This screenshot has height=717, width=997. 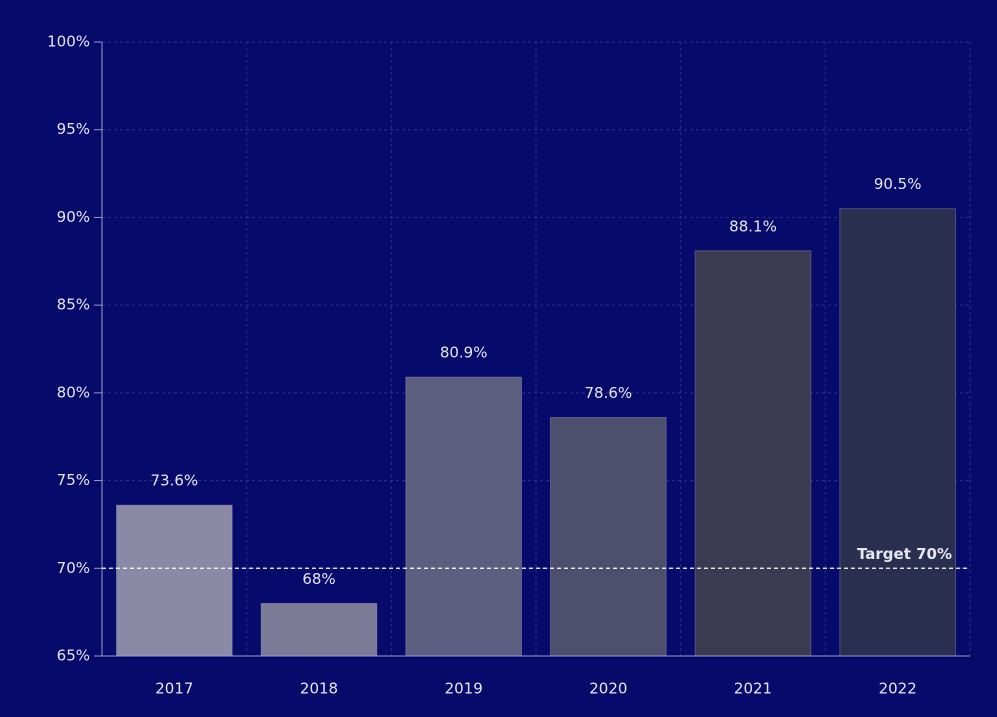 What do you see at coordinates (73, 656) in the screenshot?
I see `y-tick-label: 65%` at bounding box center [73, 656].